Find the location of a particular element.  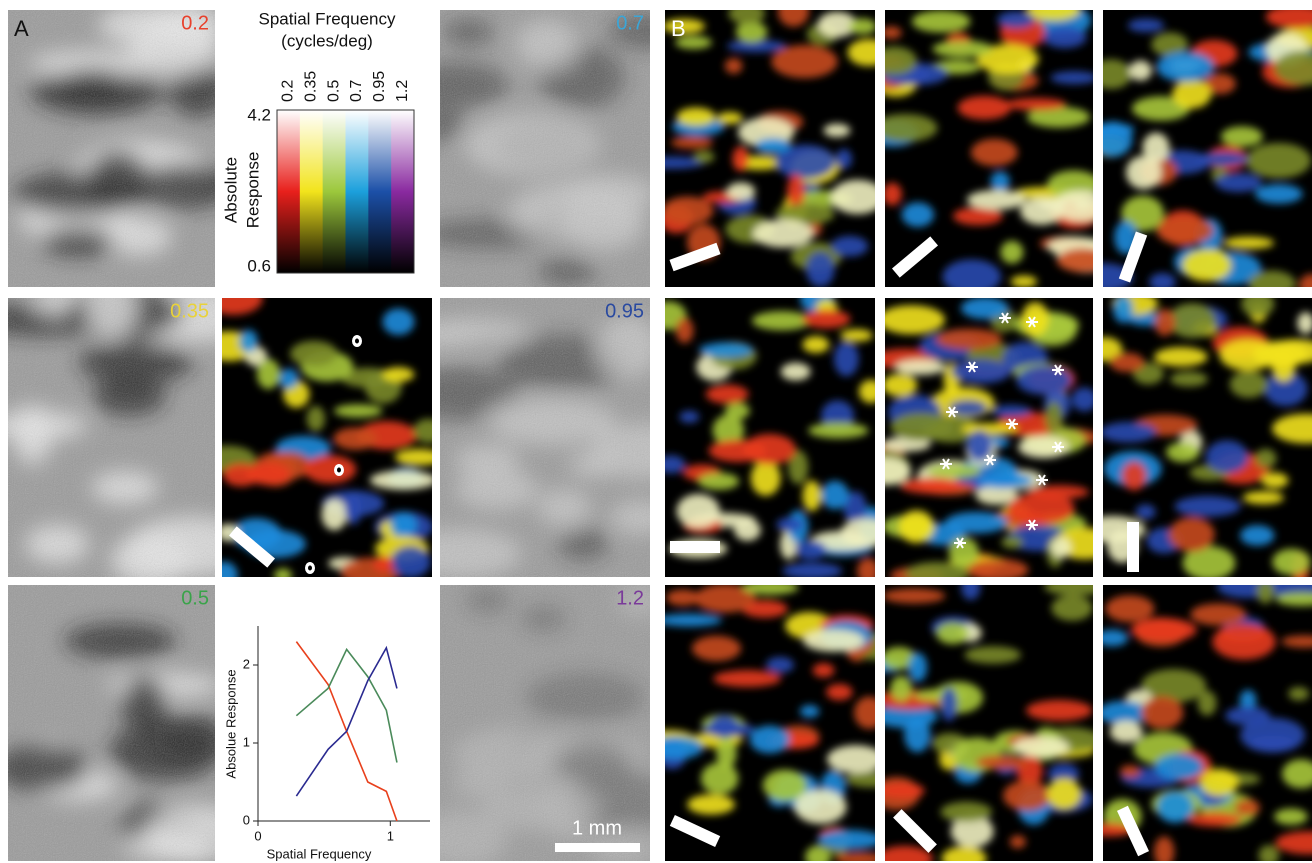

panel-value-label: 0.5 is located at coordinates (195, 598).